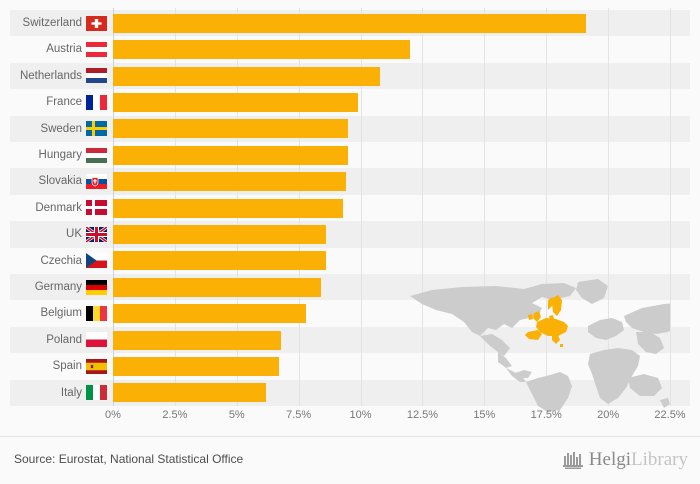 This screenshot has width=700, height=484. I want to click on helgi-library-logo: HelgiLibrary, so click(625, 460).